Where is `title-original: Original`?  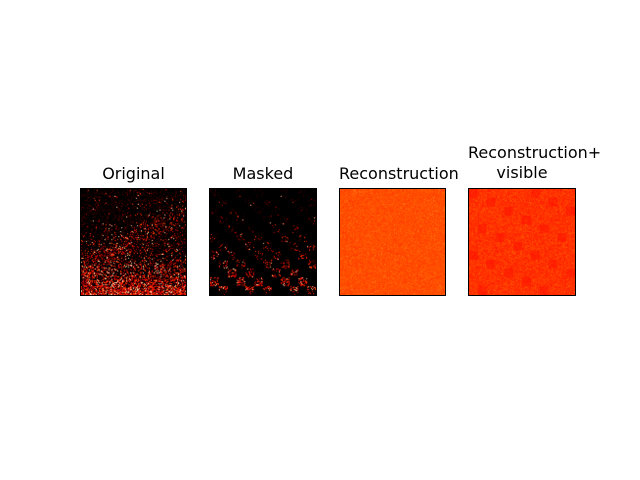 title-original: Original is located at coordinates (133, 174).